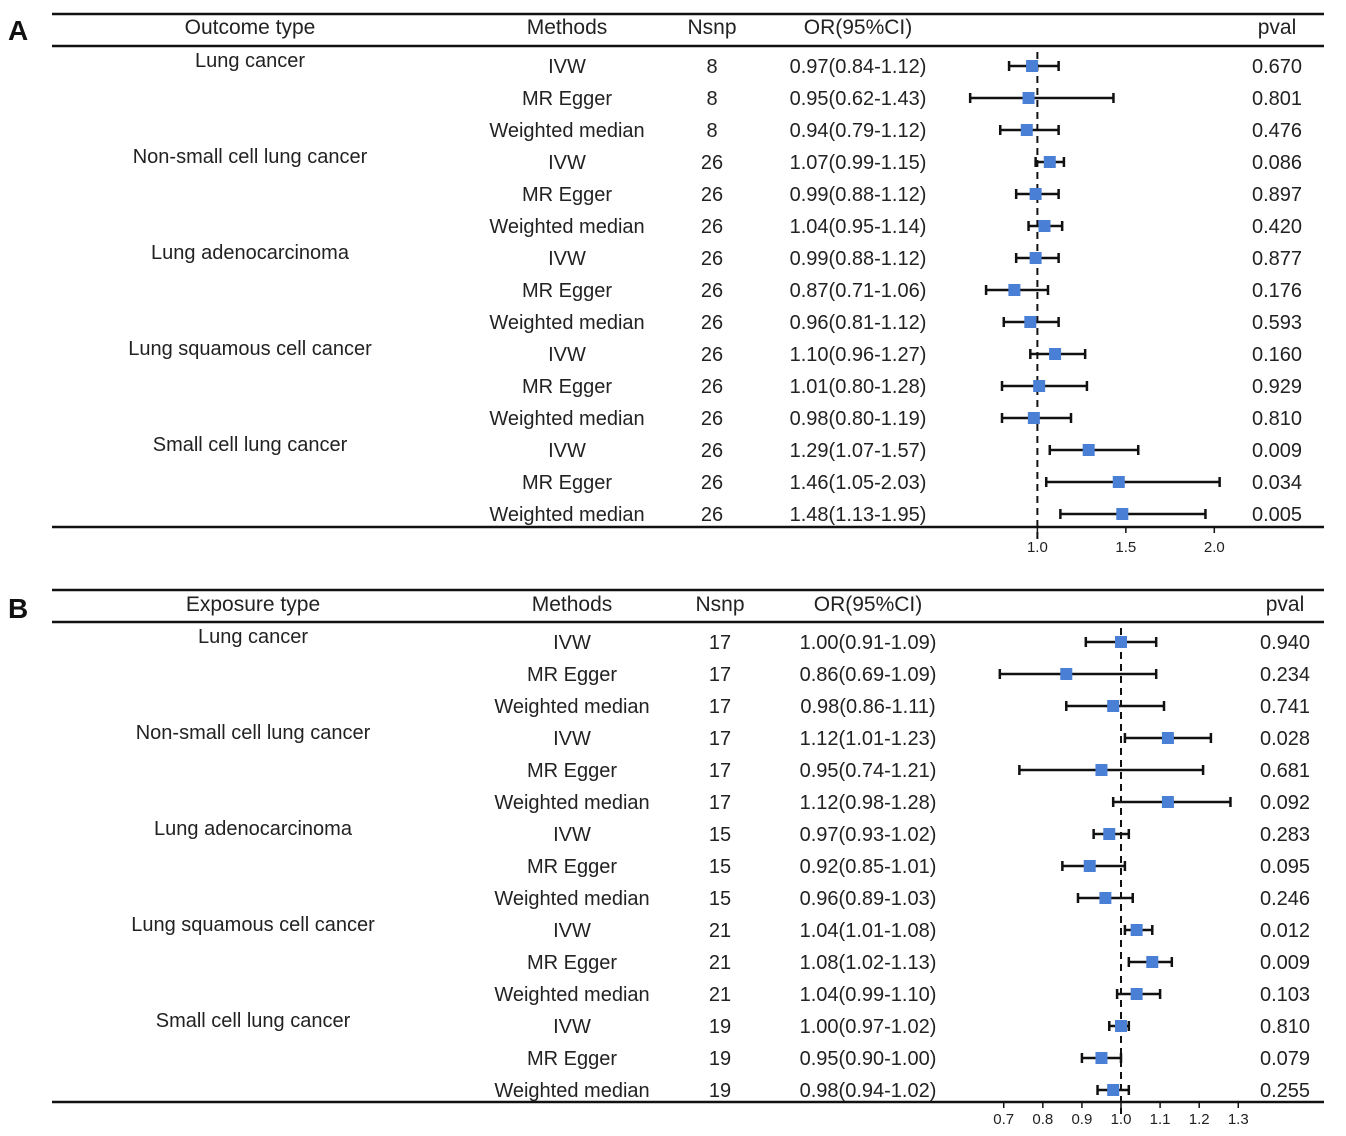  What do you see at coordinates (1285, 771) in the screenshot?
I see `panel-b-pval-cell: 0.681` at bounding box center [1285, 771].